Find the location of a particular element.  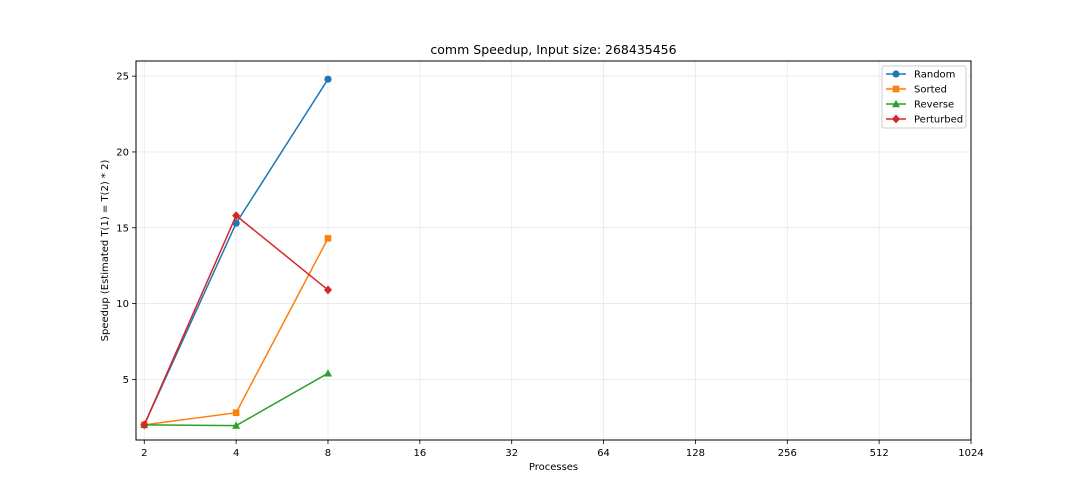

legend-item-sorted: Sorted is located at coordinates (916, 90).